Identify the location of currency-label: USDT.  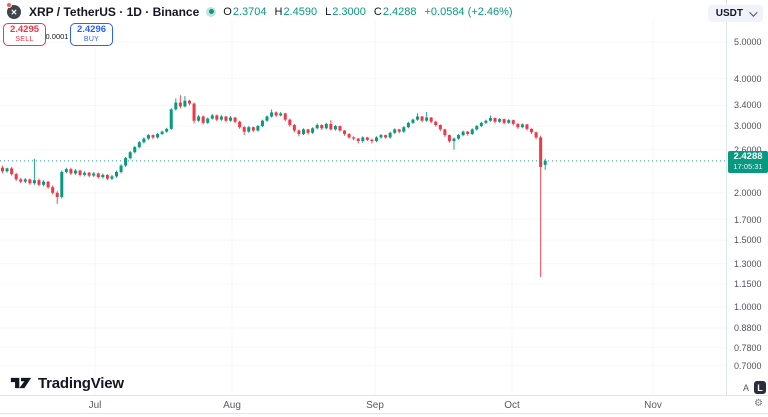
(729, 13).